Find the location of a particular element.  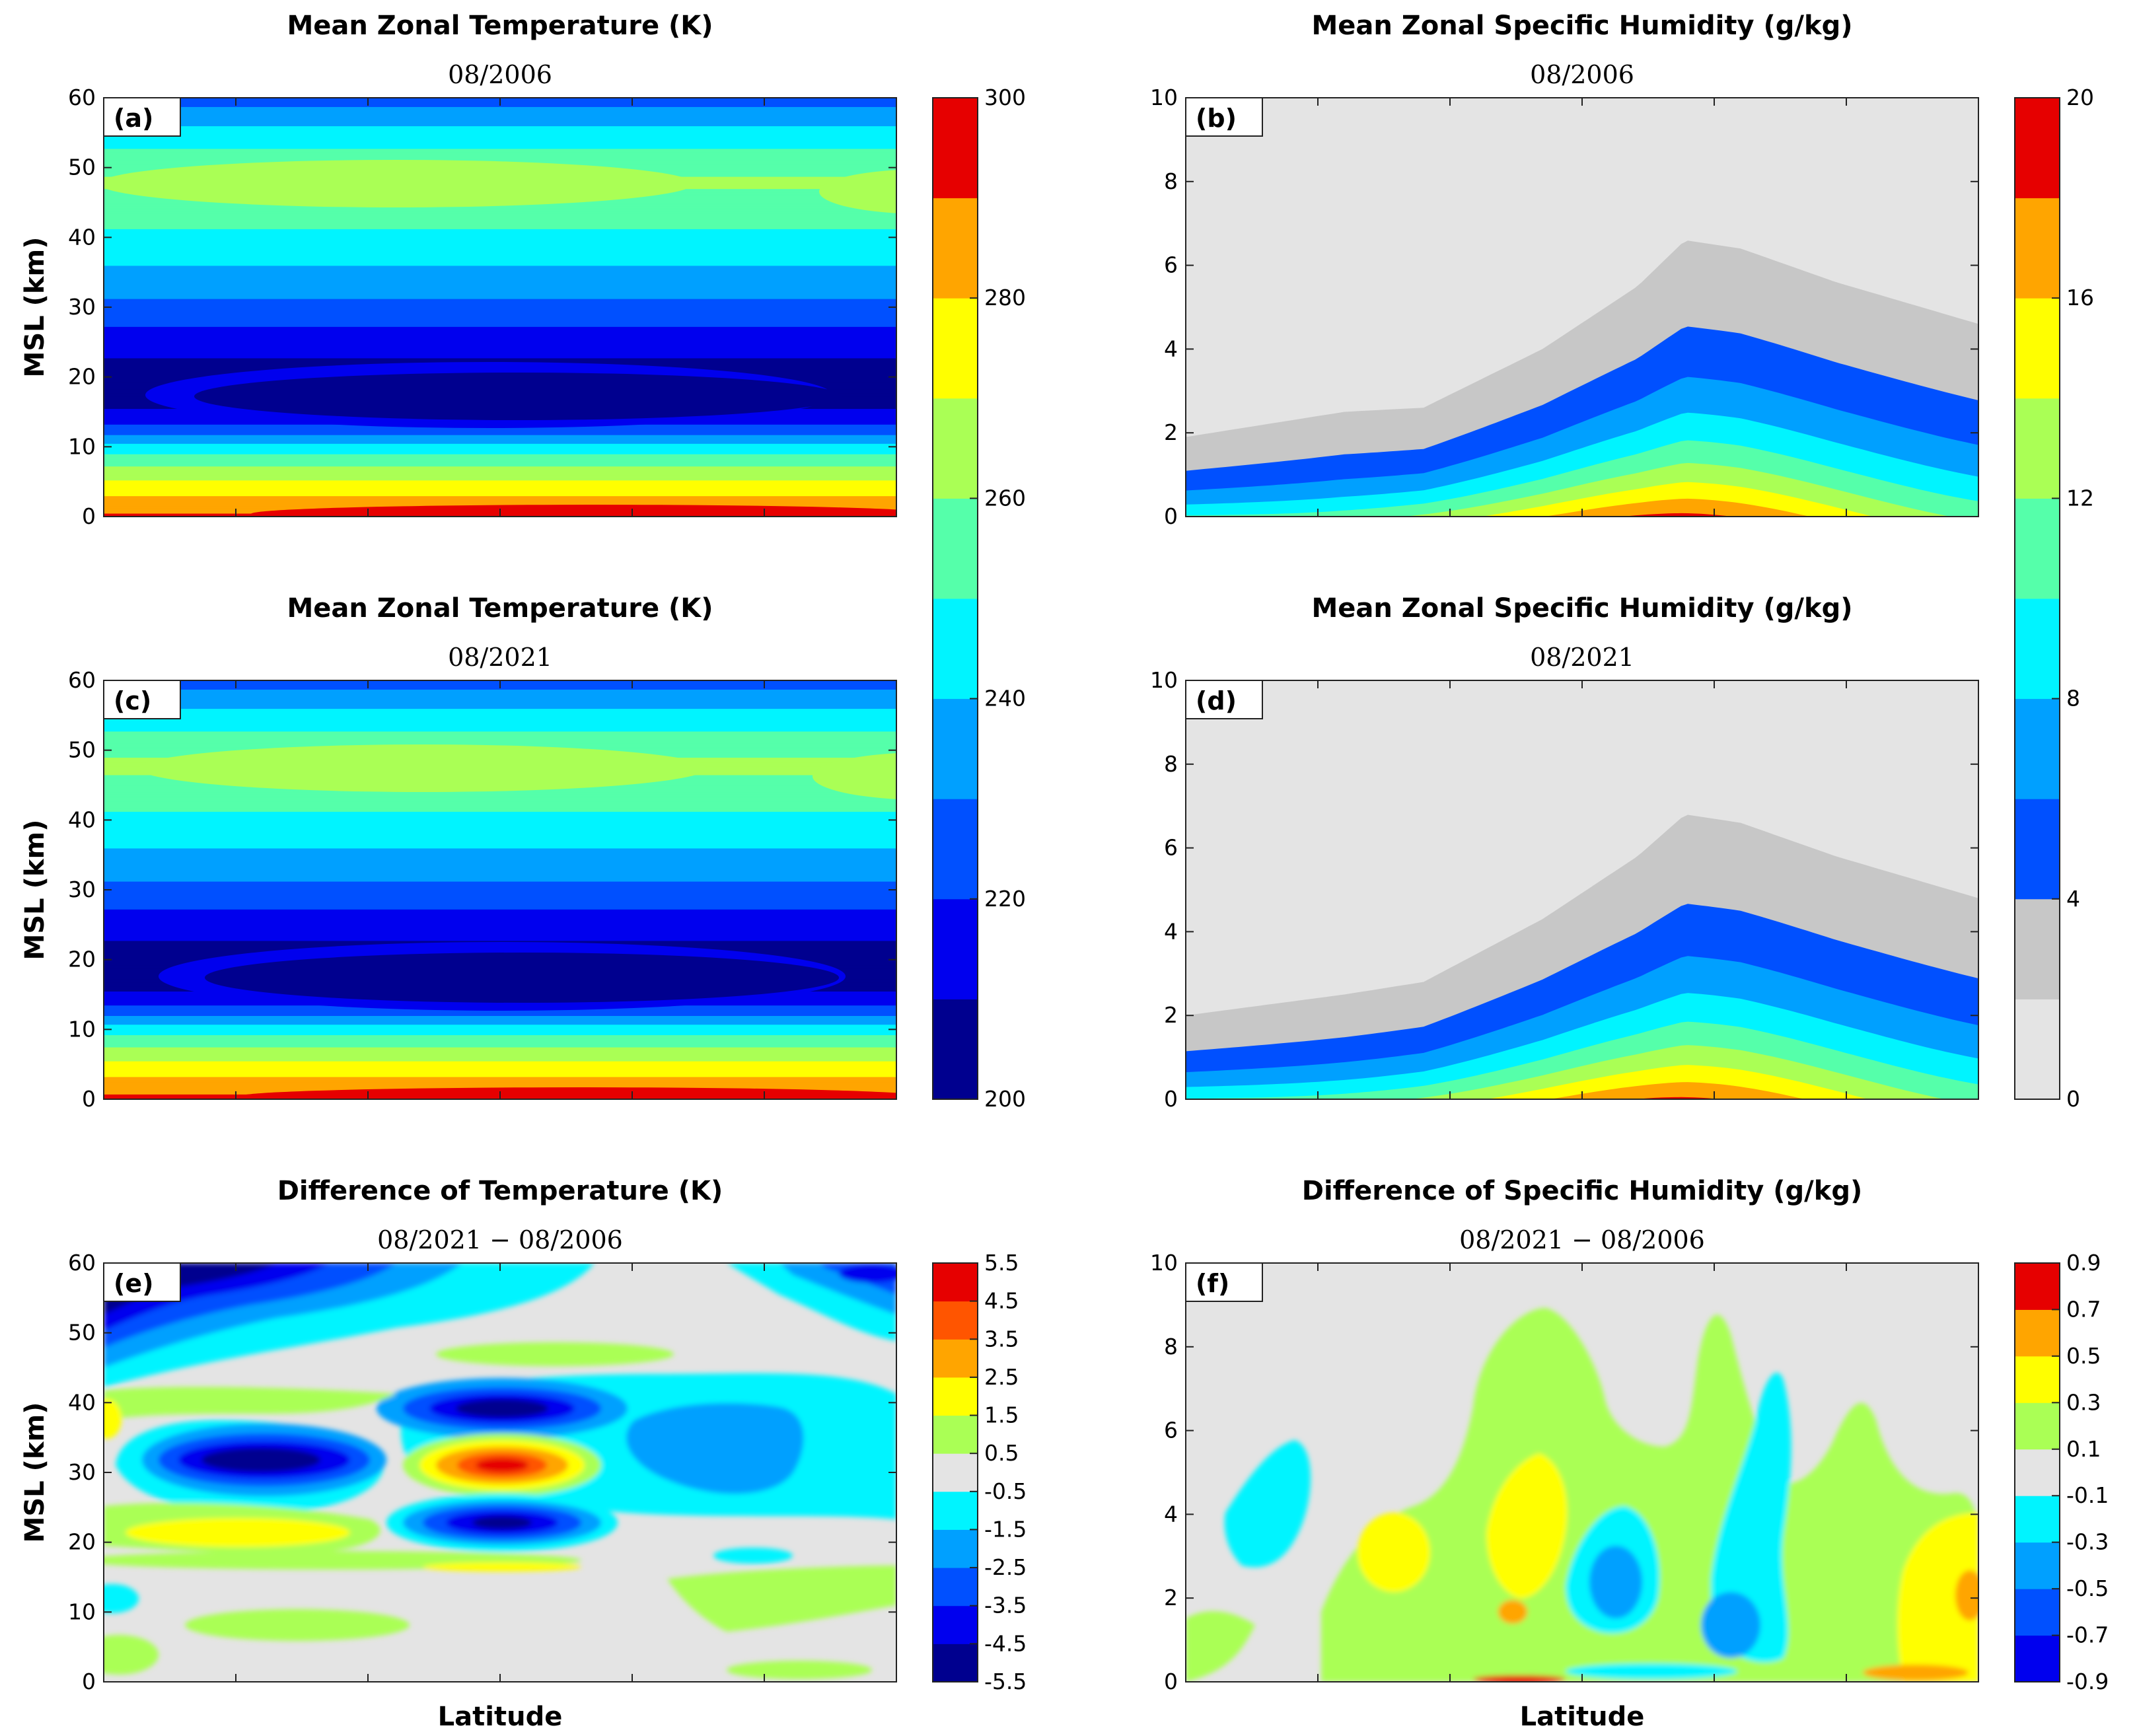

panel-f-moist-bottom-mid is located at coordinates (1519, 1678).